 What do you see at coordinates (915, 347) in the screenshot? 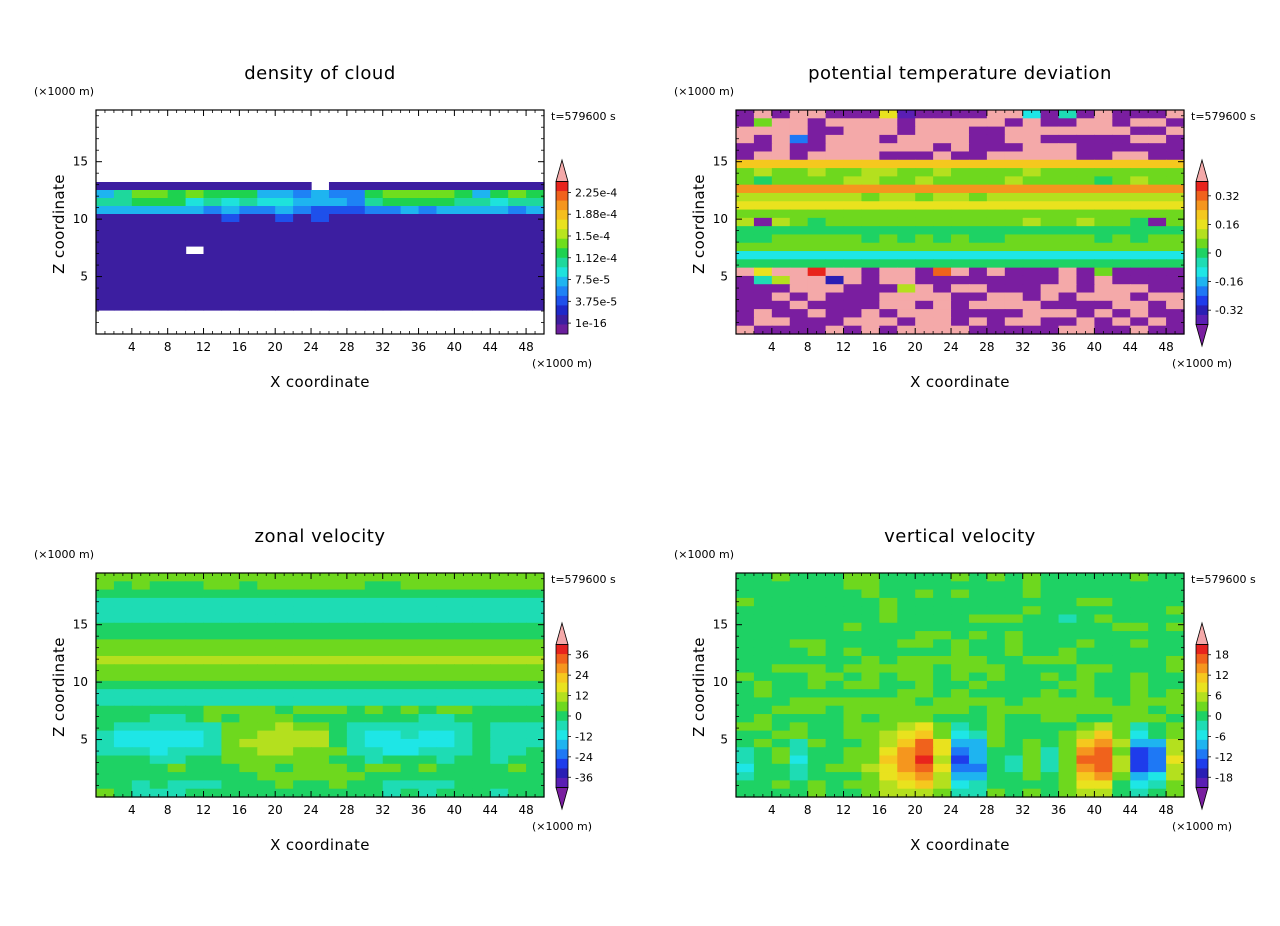
I see `x-tick-label: 20` at bounding box center [915, 347].